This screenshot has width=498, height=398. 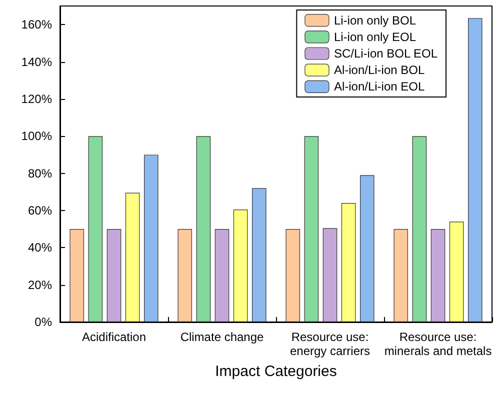 What do you see at coordinates (276, 371) in the screenshot?
I see `x-axis-title: Impact Categories` at bounding box center [276, 371].